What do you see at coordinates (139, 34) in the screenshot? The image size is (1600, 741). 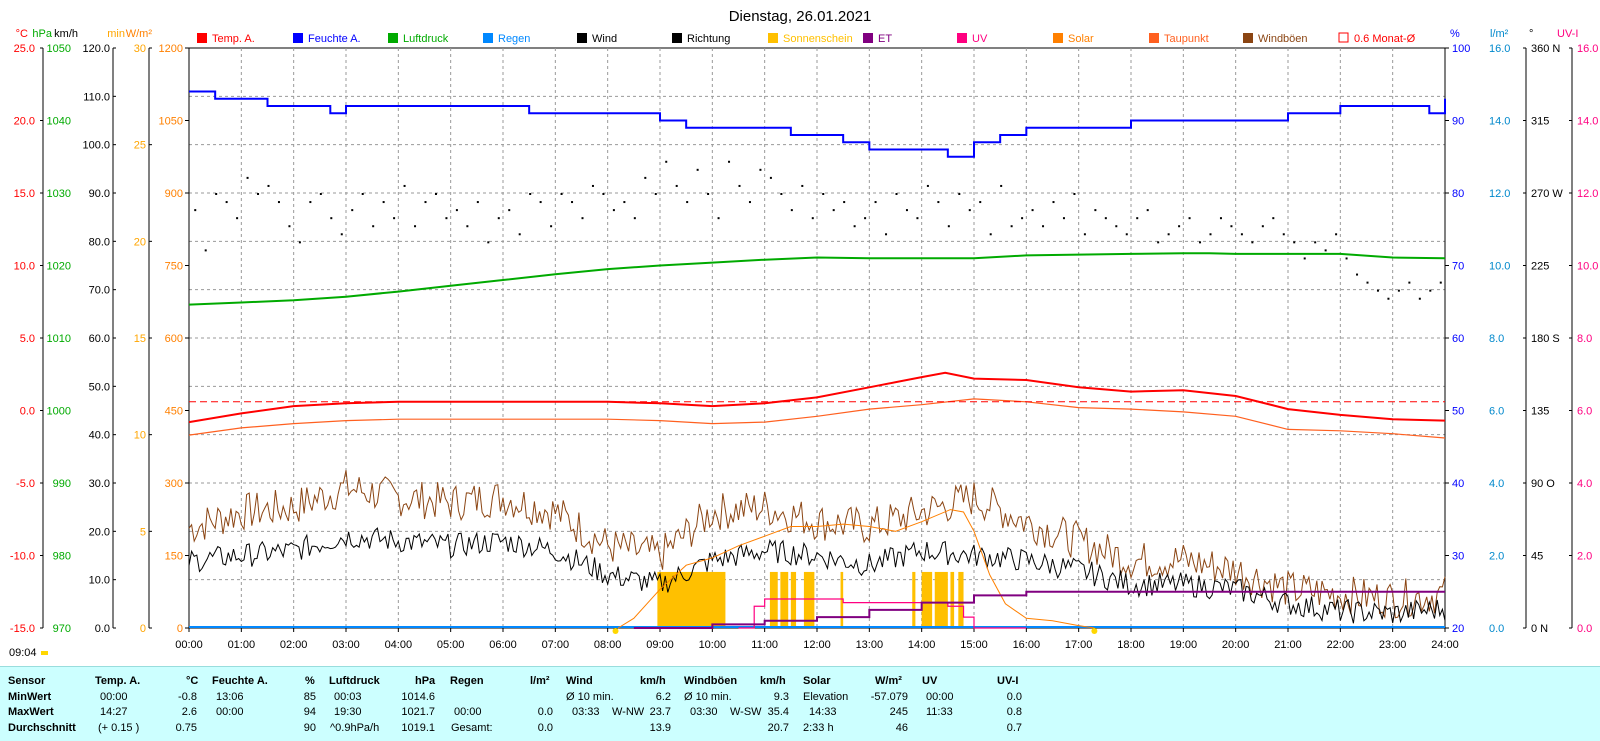 I see `axis-unit-solar: W/m²` at bounding box center [139, 34].